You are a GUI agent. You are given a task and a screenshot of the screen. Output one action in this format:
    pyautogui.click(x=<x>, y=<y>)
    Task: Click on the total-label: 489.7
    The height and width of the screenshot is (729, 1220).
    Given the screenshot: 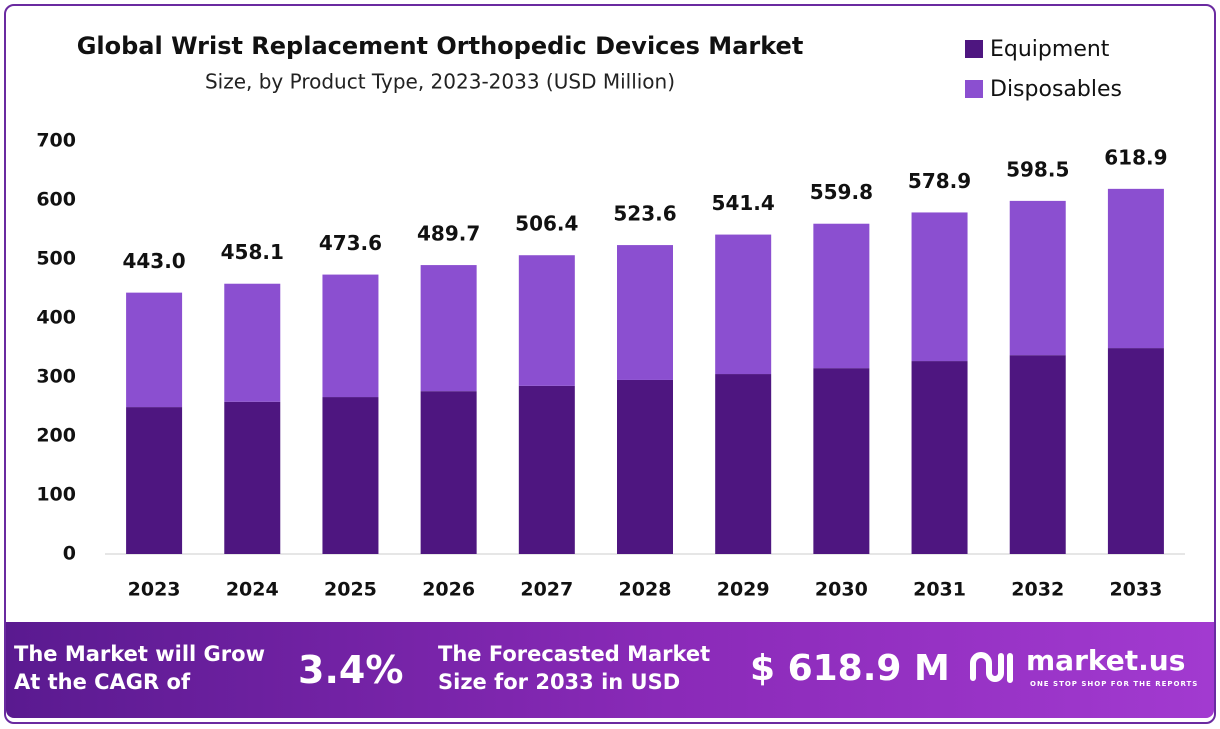 What is the action you would take?
    pyautogui.click(x=448, y=234)
    